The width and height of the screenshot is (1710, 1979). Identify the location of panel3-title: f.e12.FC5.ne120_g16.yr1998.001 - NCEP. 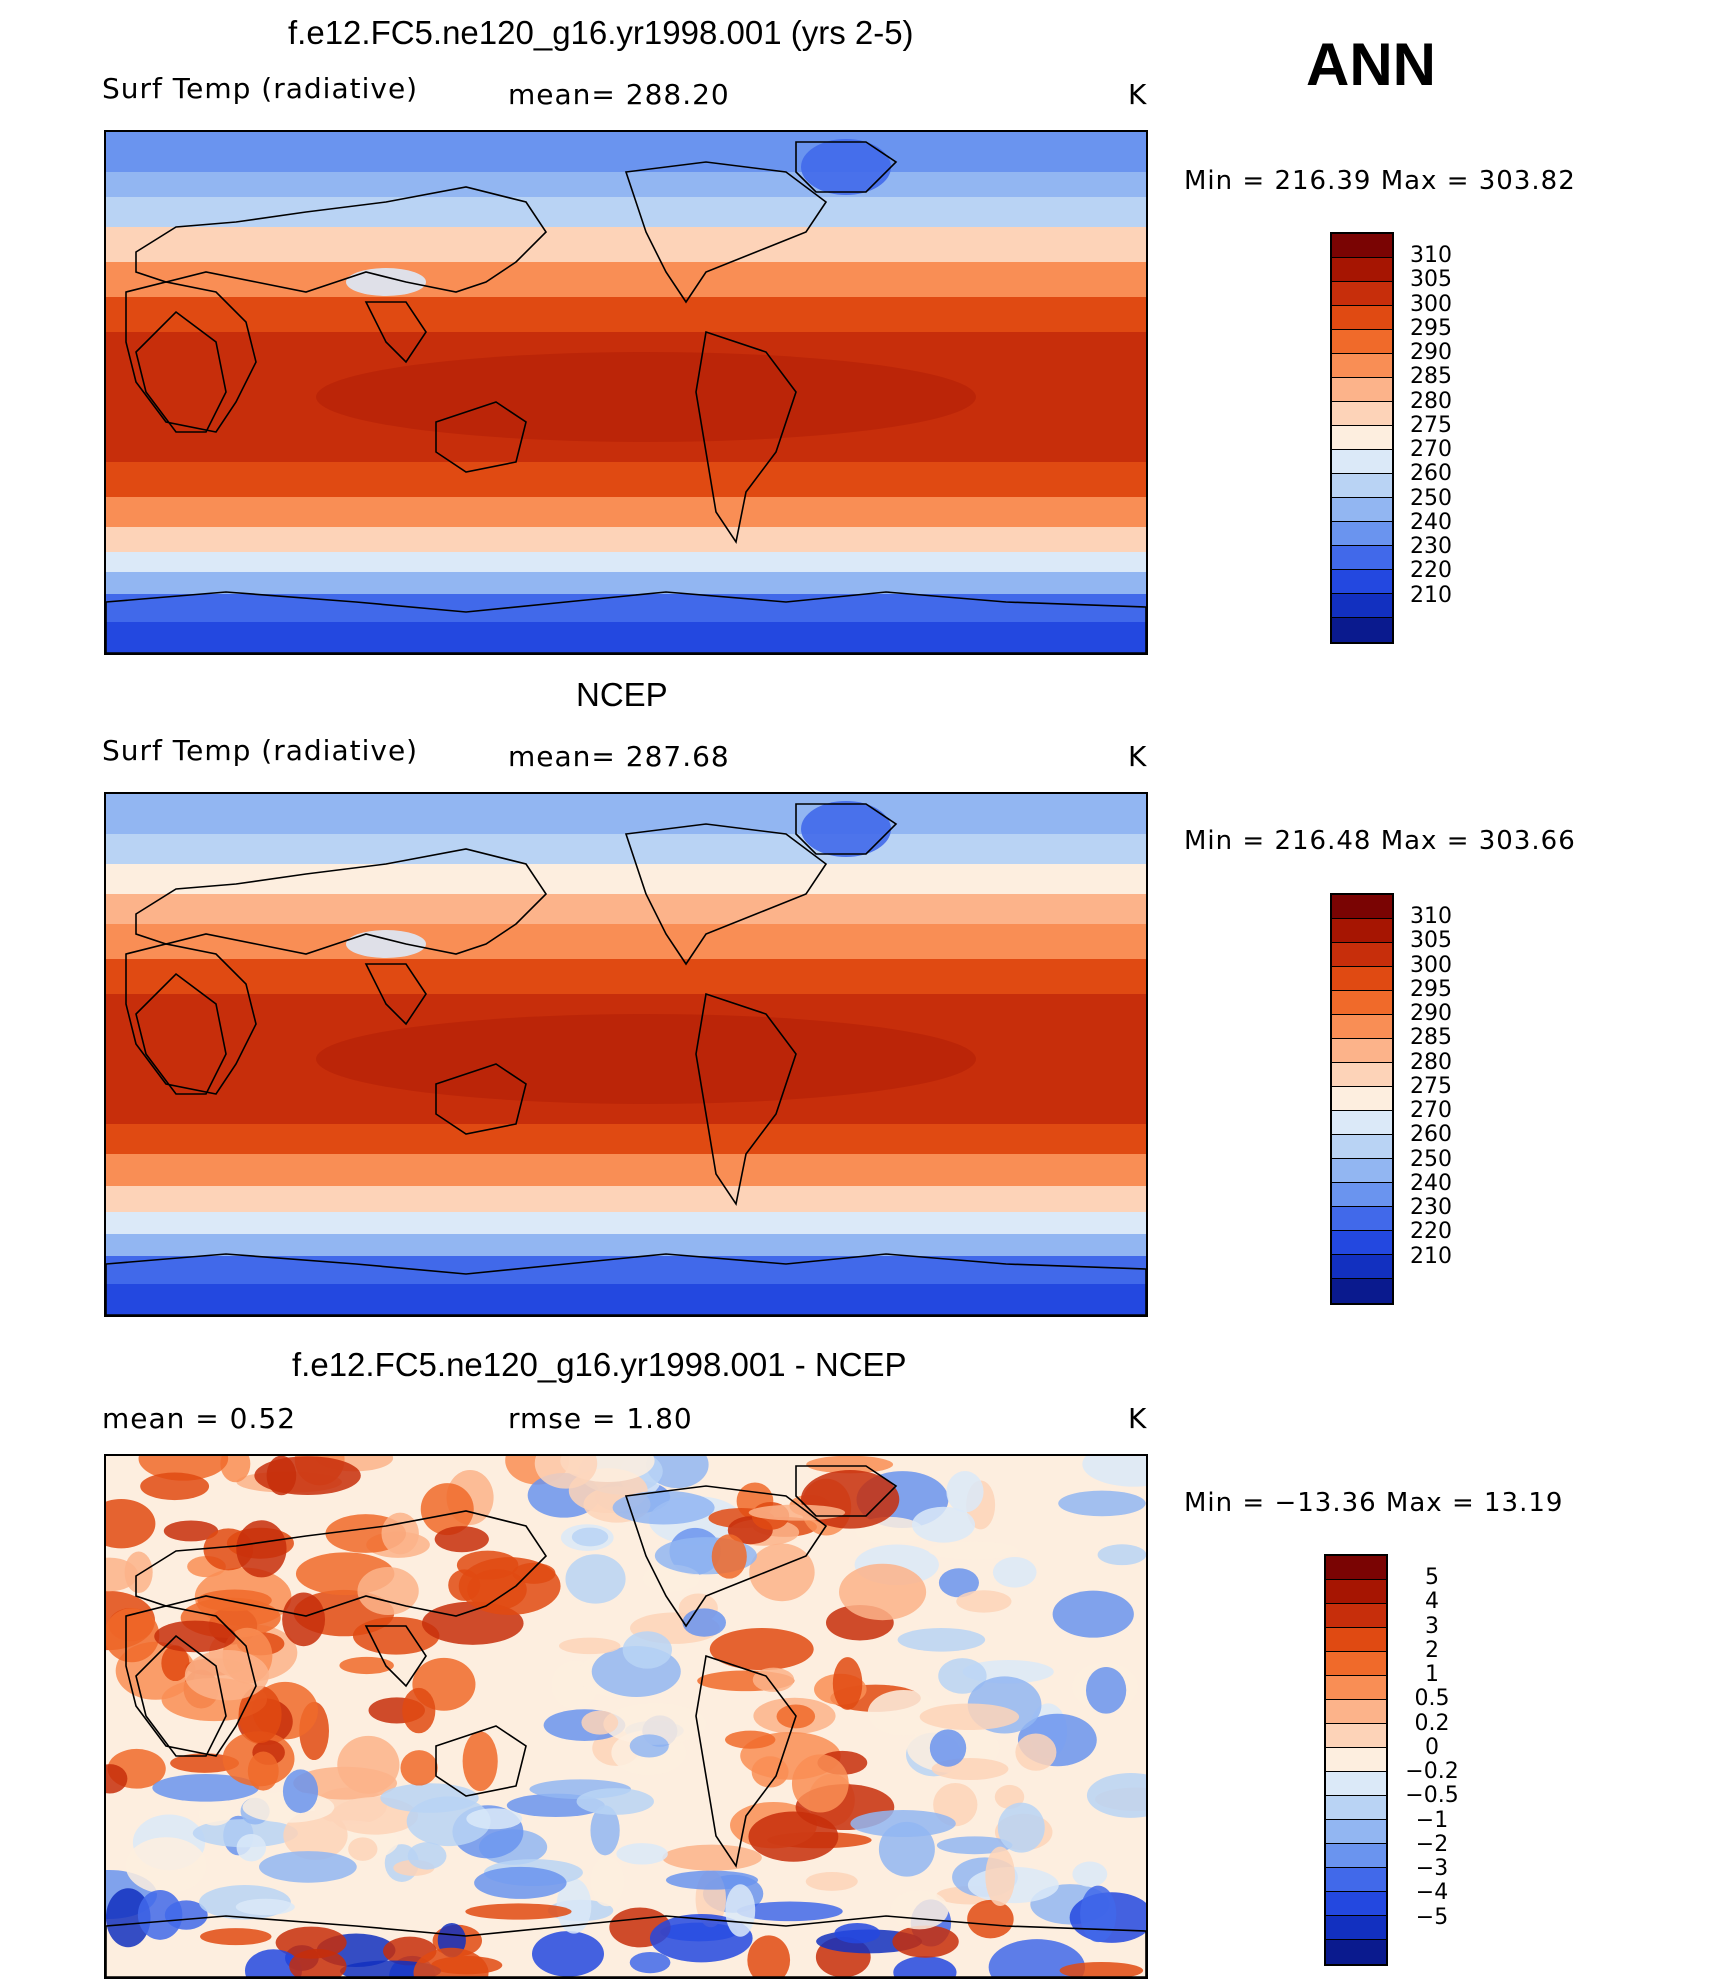
(599, 1364).